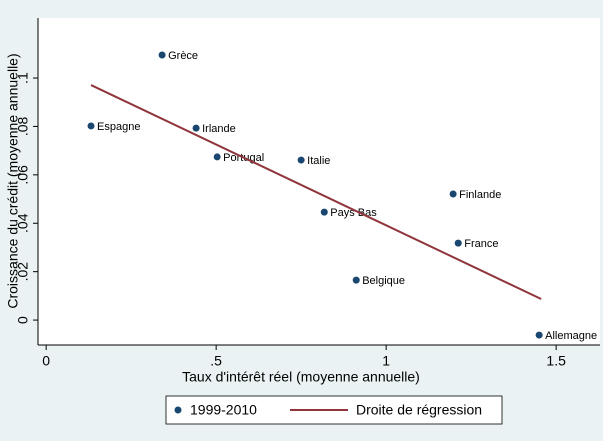 This screenshot has width=603, height=441. Describe the element at coordinates (216, 361) in the screenshot. I see `x-tick-label: .5` at that location.